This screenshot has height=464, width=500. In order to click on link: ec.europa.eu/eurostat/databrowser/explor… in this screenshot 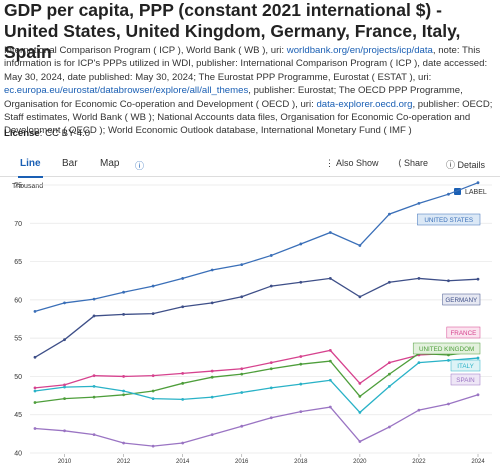, I will do `click(126, 91)`.